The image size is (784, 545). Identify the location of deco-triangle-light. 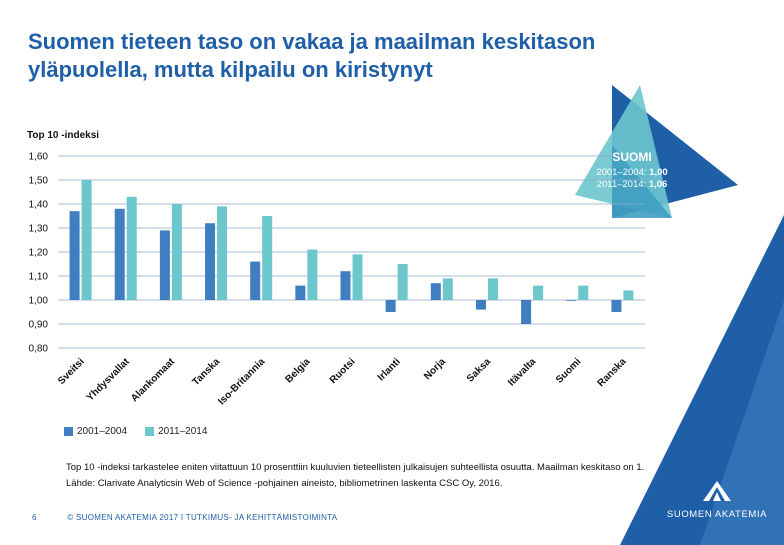
(623, 151).